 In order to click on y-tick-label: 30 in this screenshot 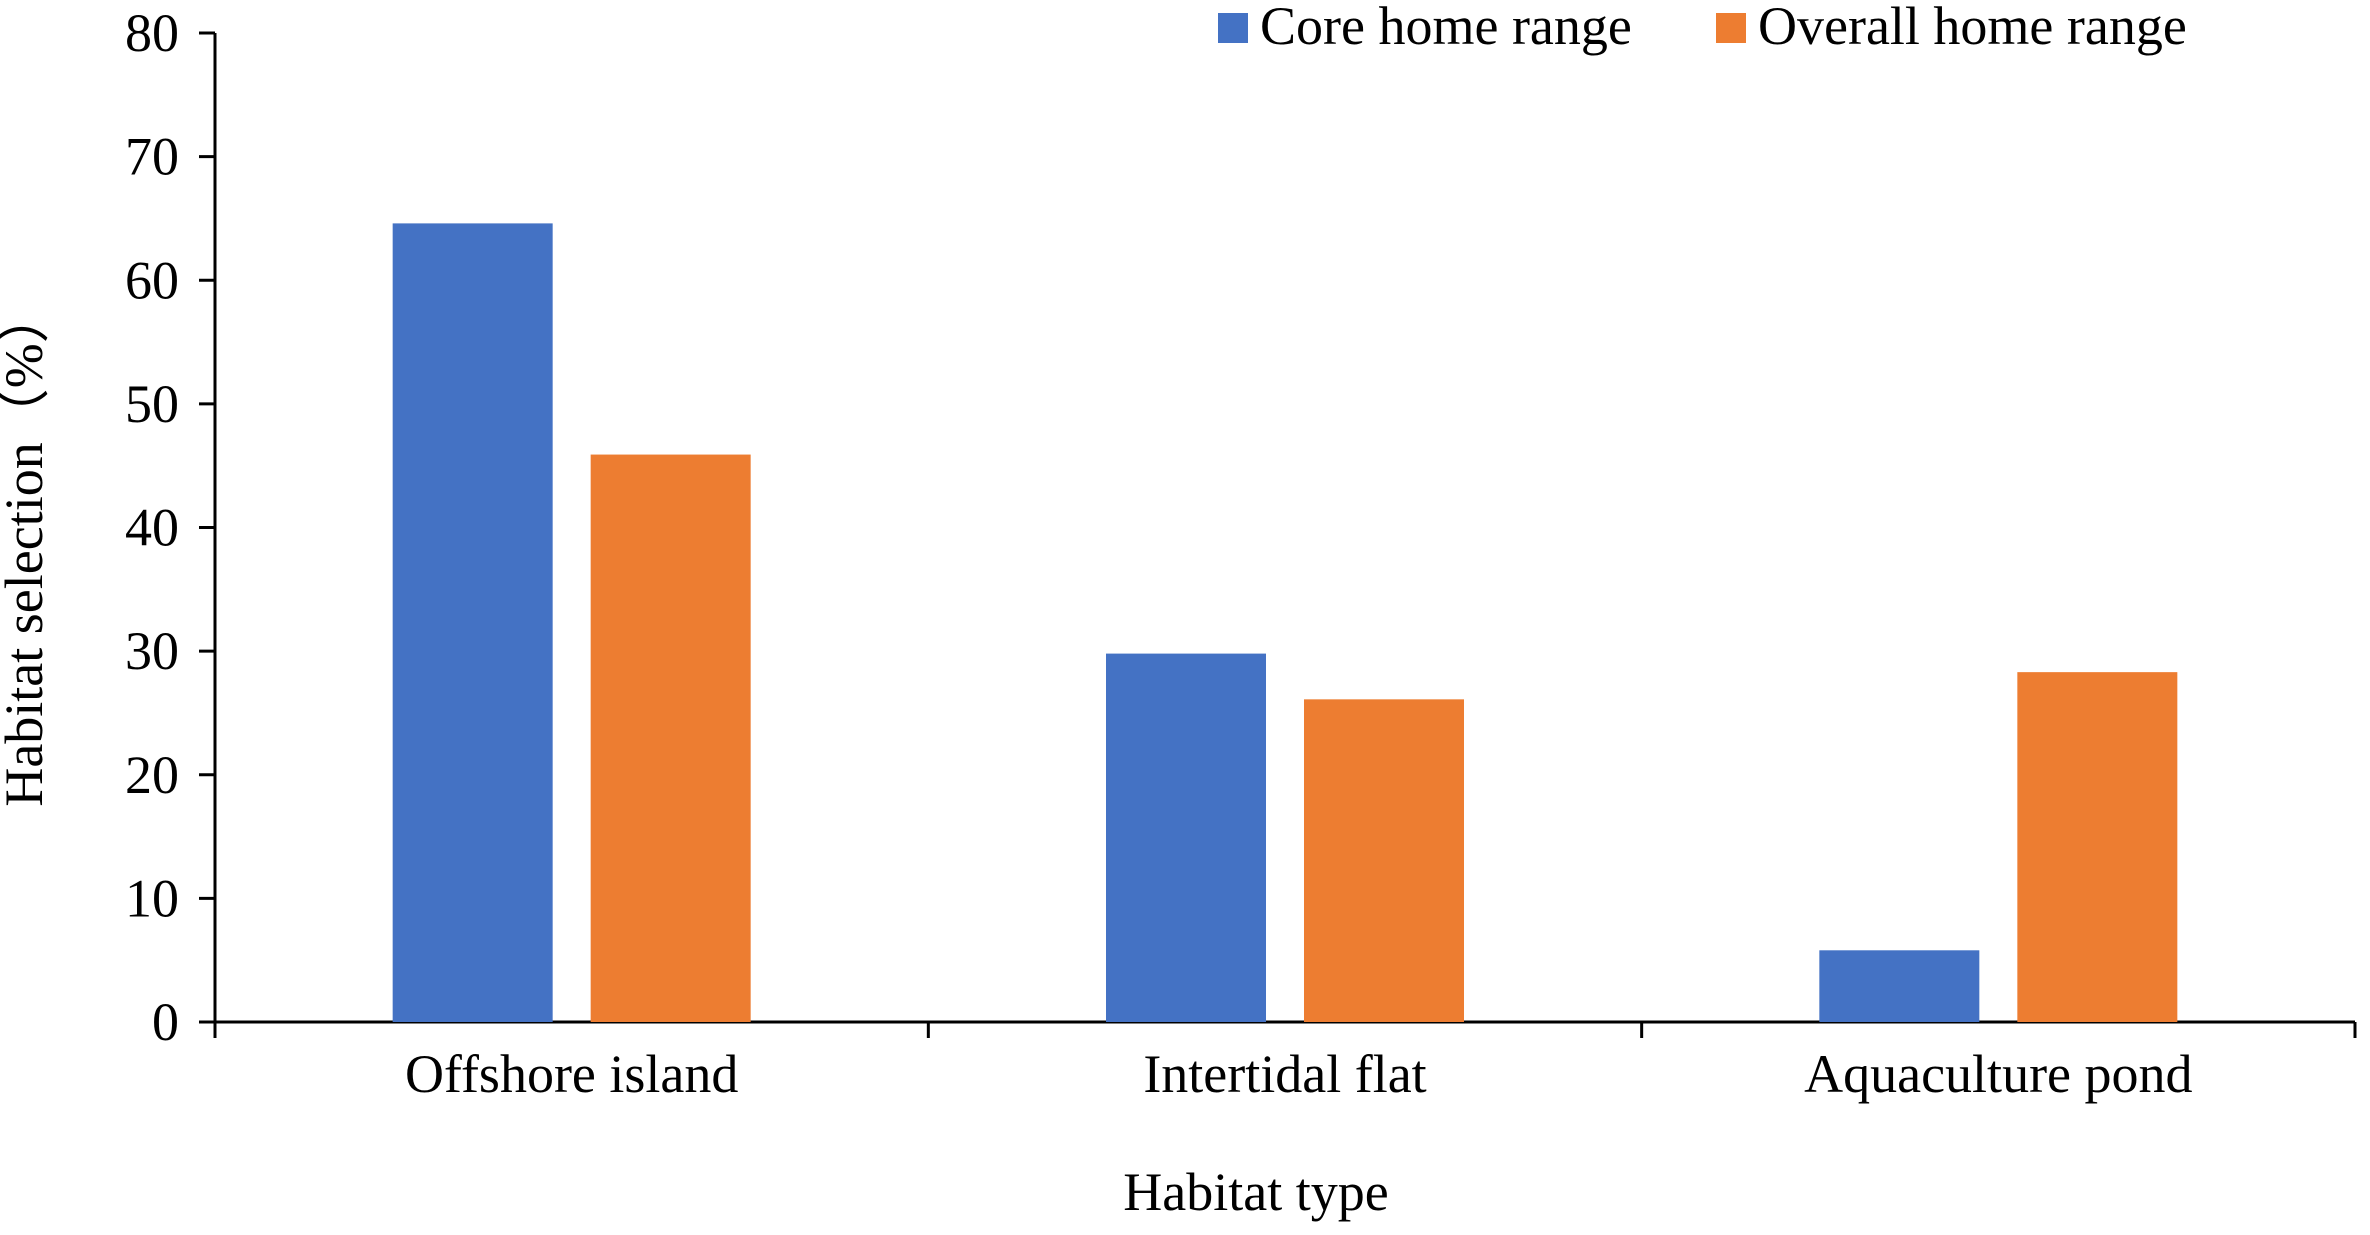, I will do `click(152, 651)`.